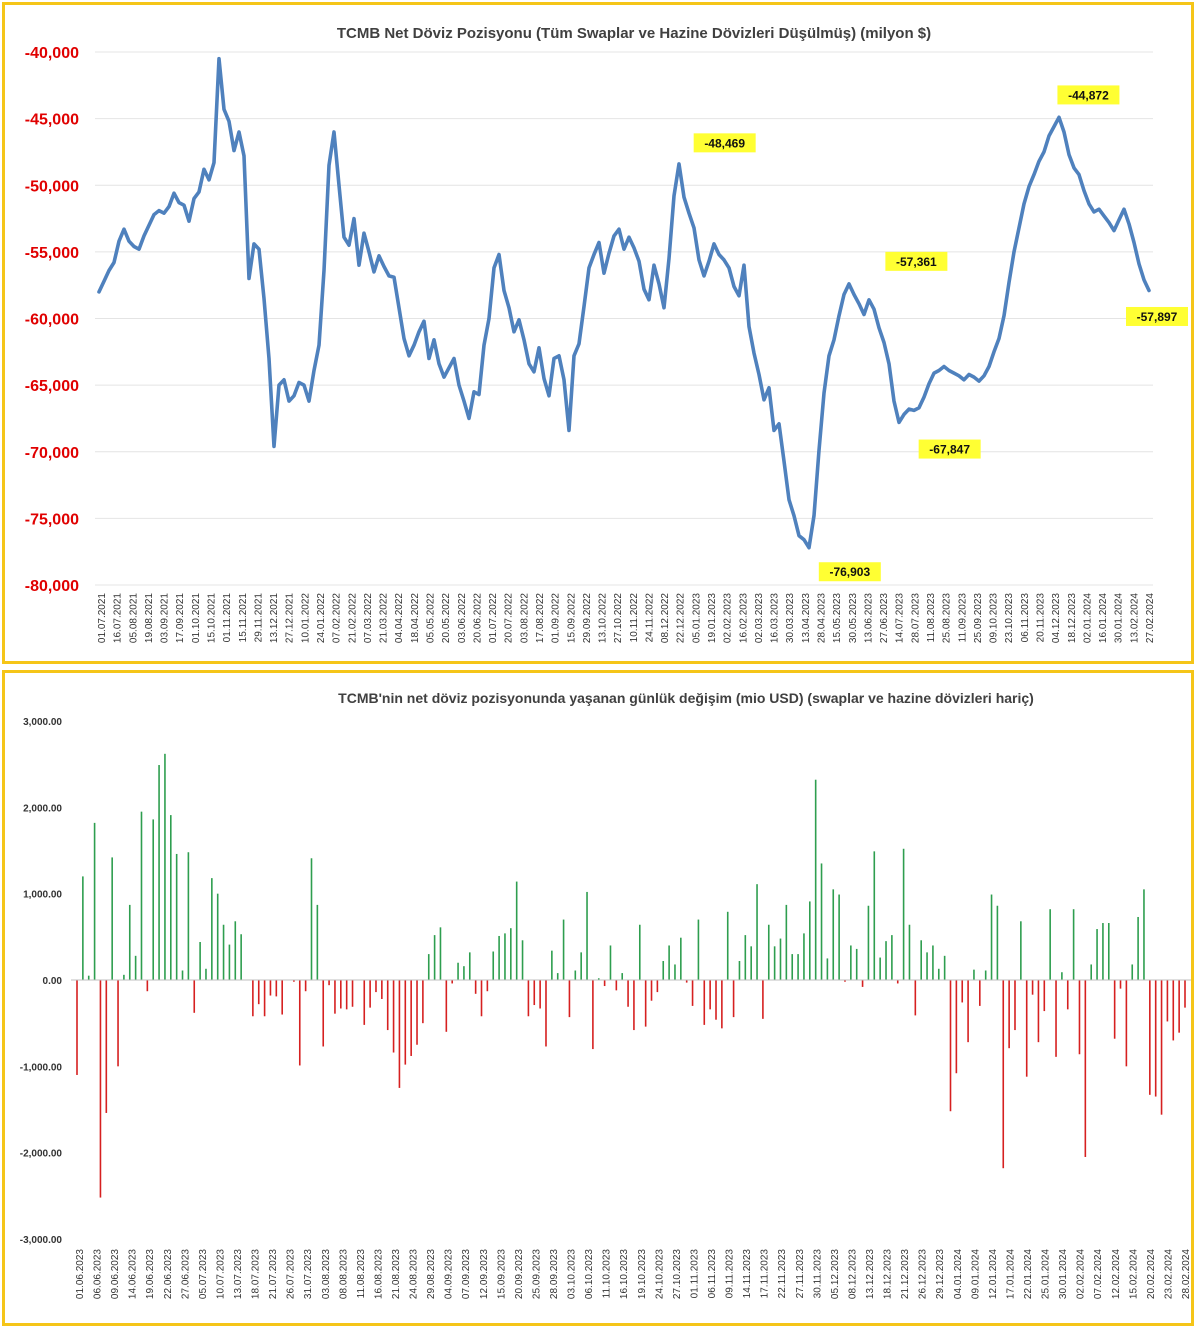 The width and height of the screenshot is (1200, 1330). I want to click on x-tick-label: 24.11.2022, so click(649, 618).